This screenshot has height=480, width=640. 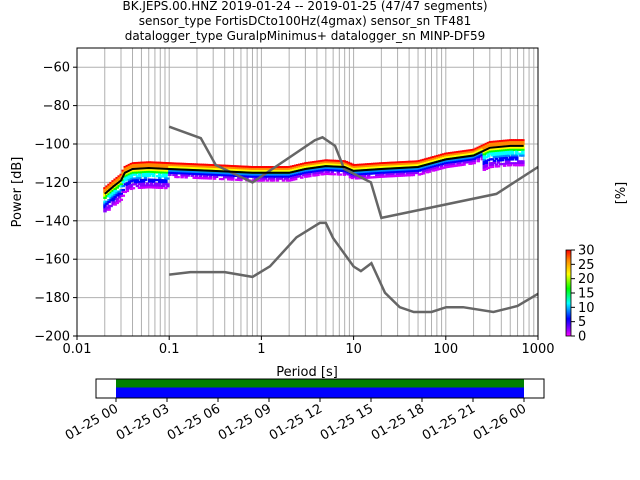 What do you see at coordinates (56, 106) in the screenshot?
I see `y-tick-label: −80` at bounding box center [56, 106].